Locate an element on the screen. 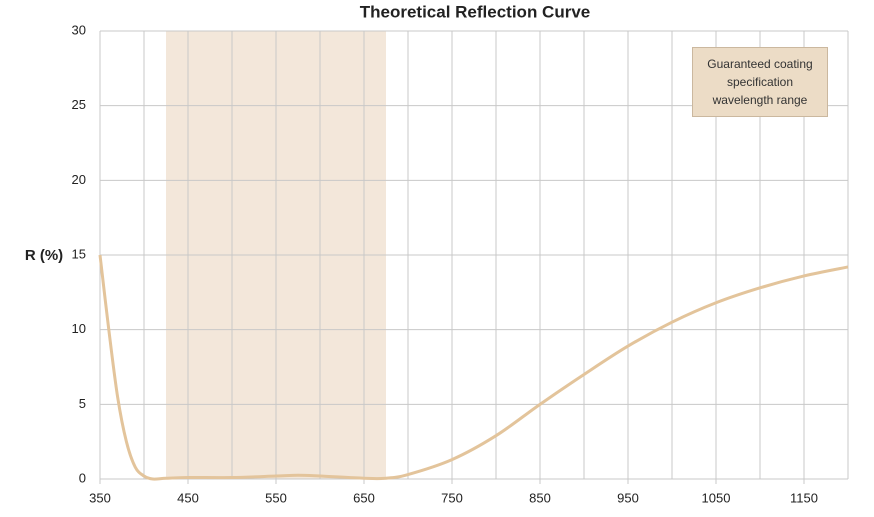  x-tick-label: 350 is located at coordinates (100, 497).